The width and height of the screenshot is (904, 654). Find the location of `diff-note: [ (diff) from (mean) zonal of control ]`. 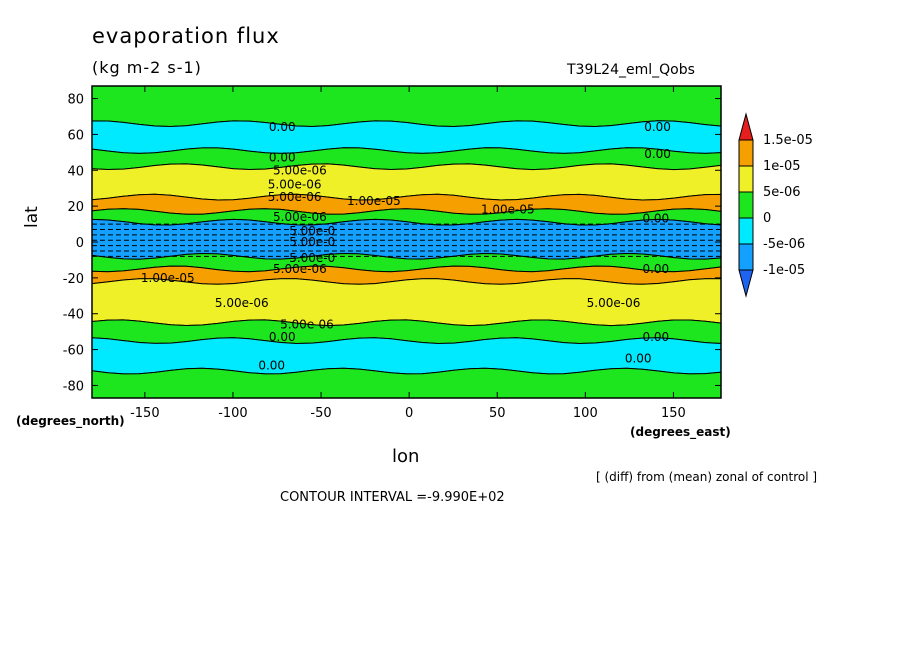

diff-note: [ (diff) from (mean) zonal of control ] is located at coordinates (707, 477).